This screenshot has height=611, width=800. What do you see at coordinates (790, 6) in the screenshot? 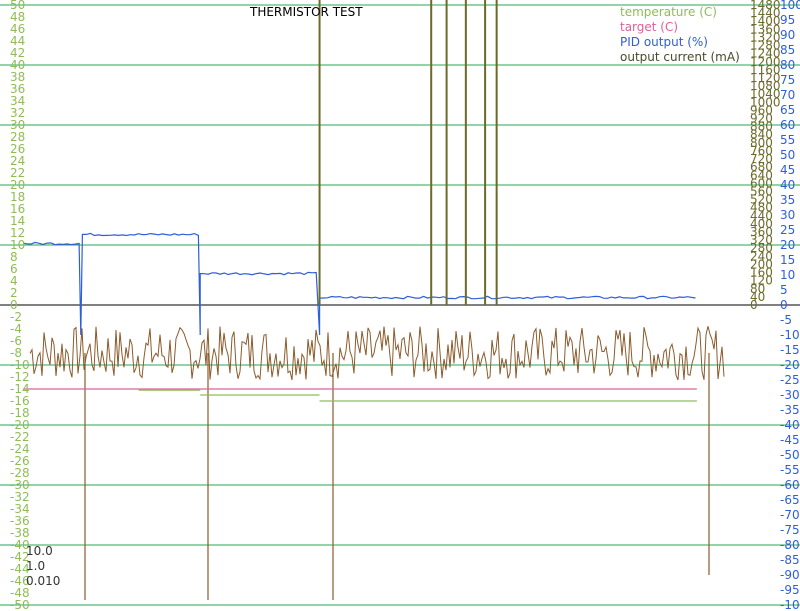
I see `right-outer-tick-label: 100` at bounding box center [790, 6].